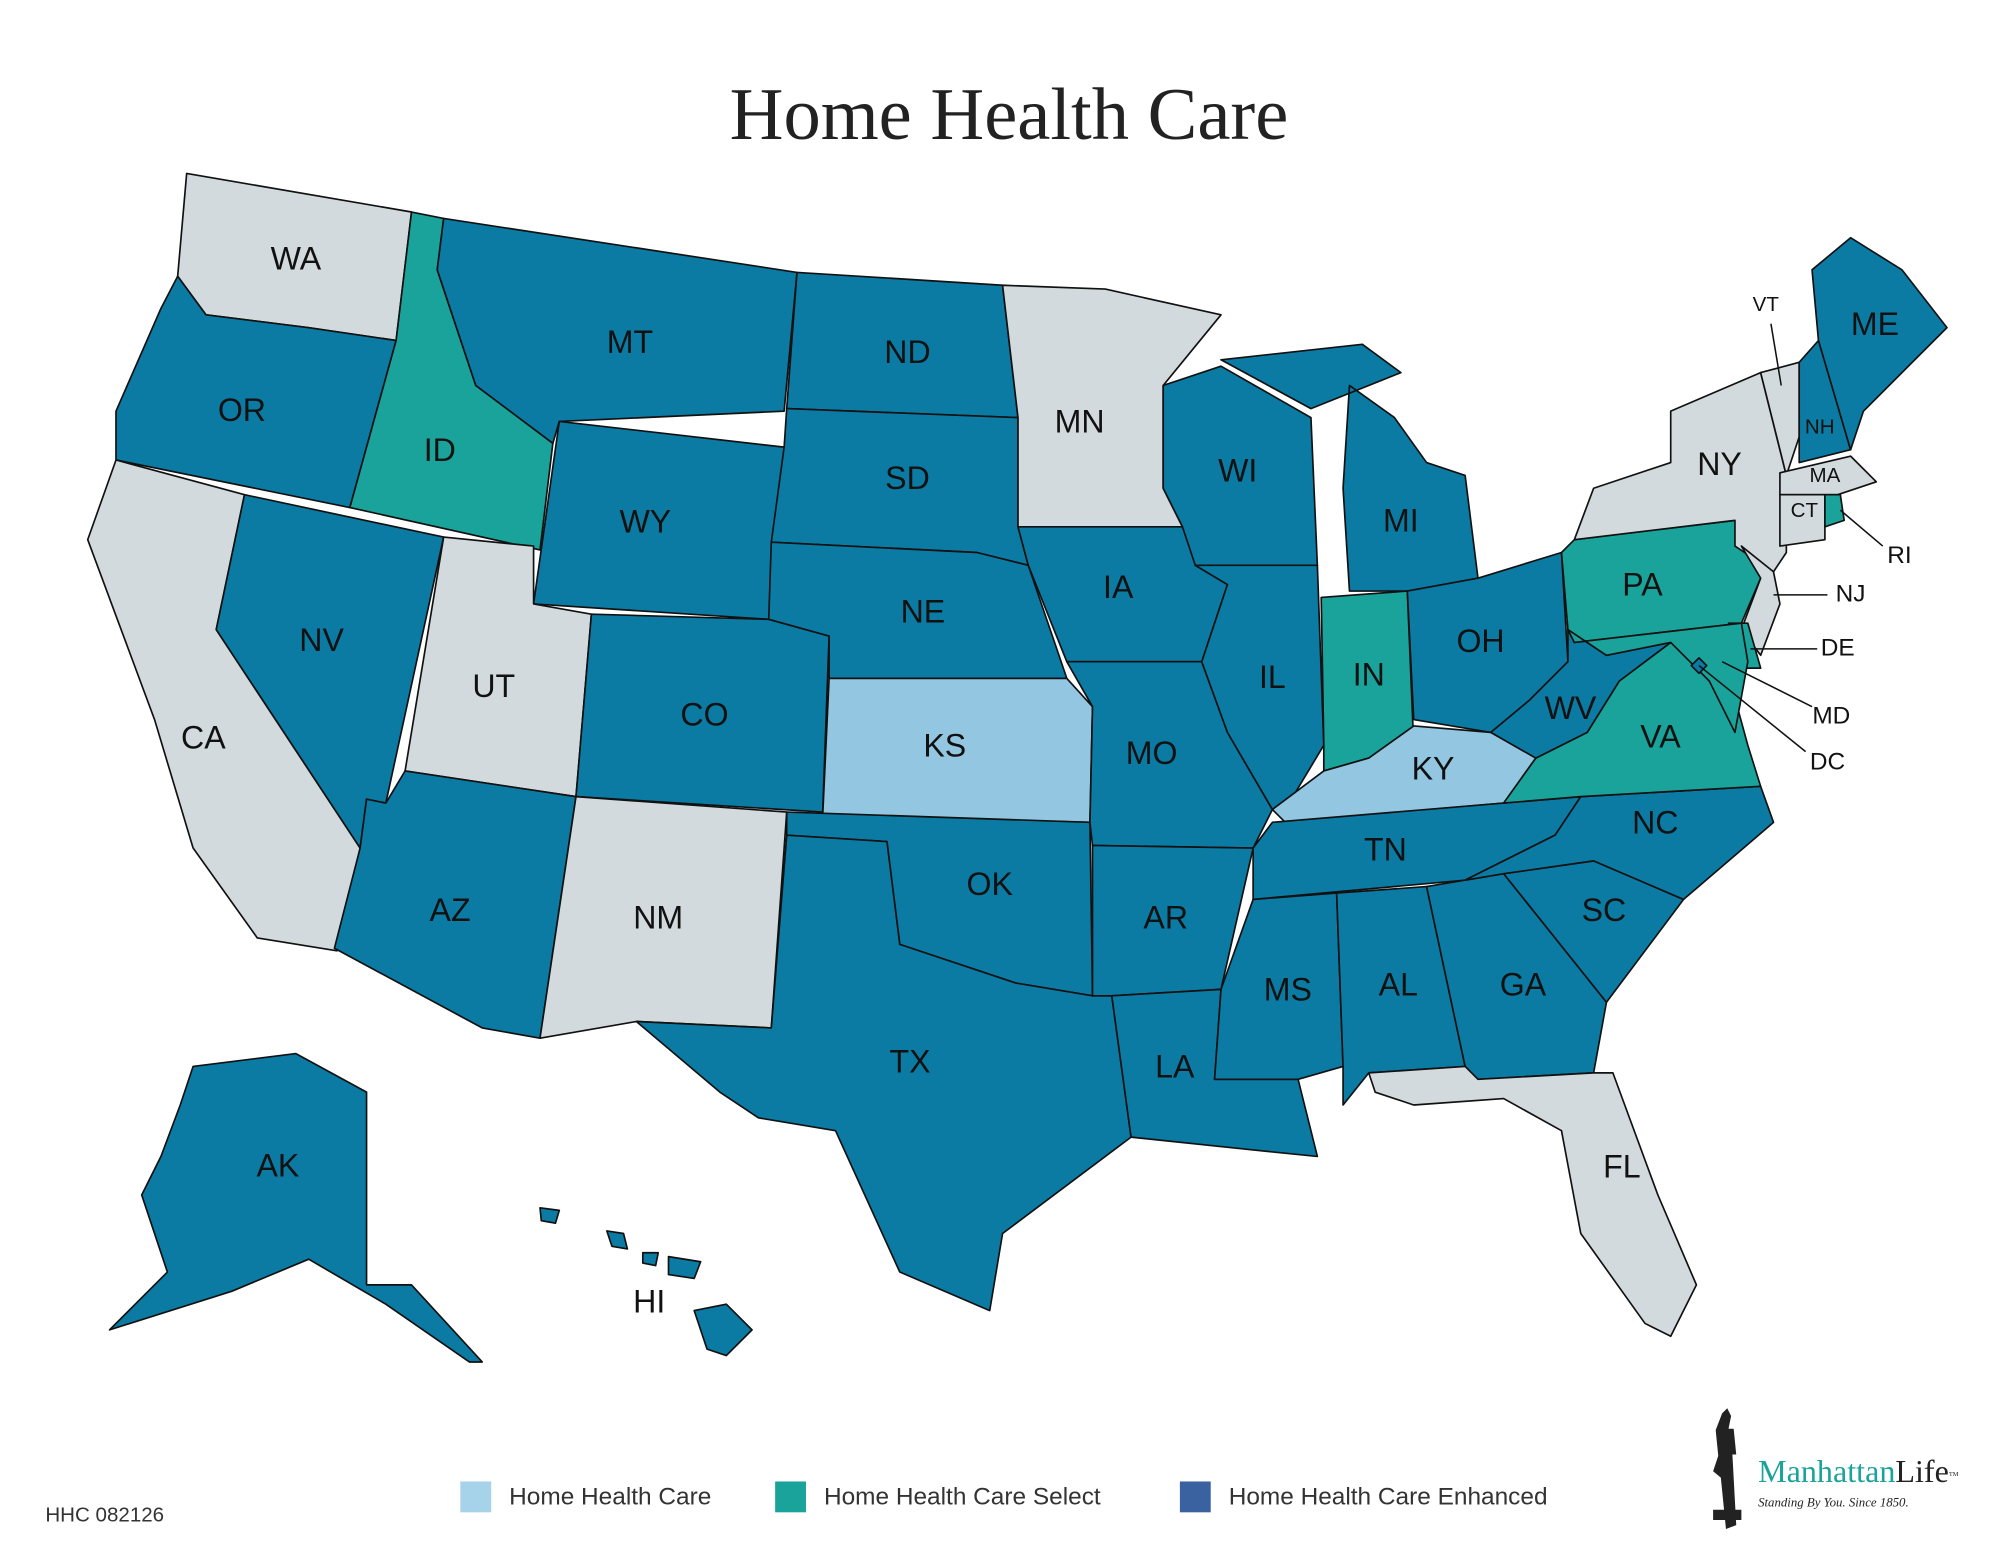 This screenshot has height=1556, width=2000. I want to click on state-label: VT, so click(1766, 304).